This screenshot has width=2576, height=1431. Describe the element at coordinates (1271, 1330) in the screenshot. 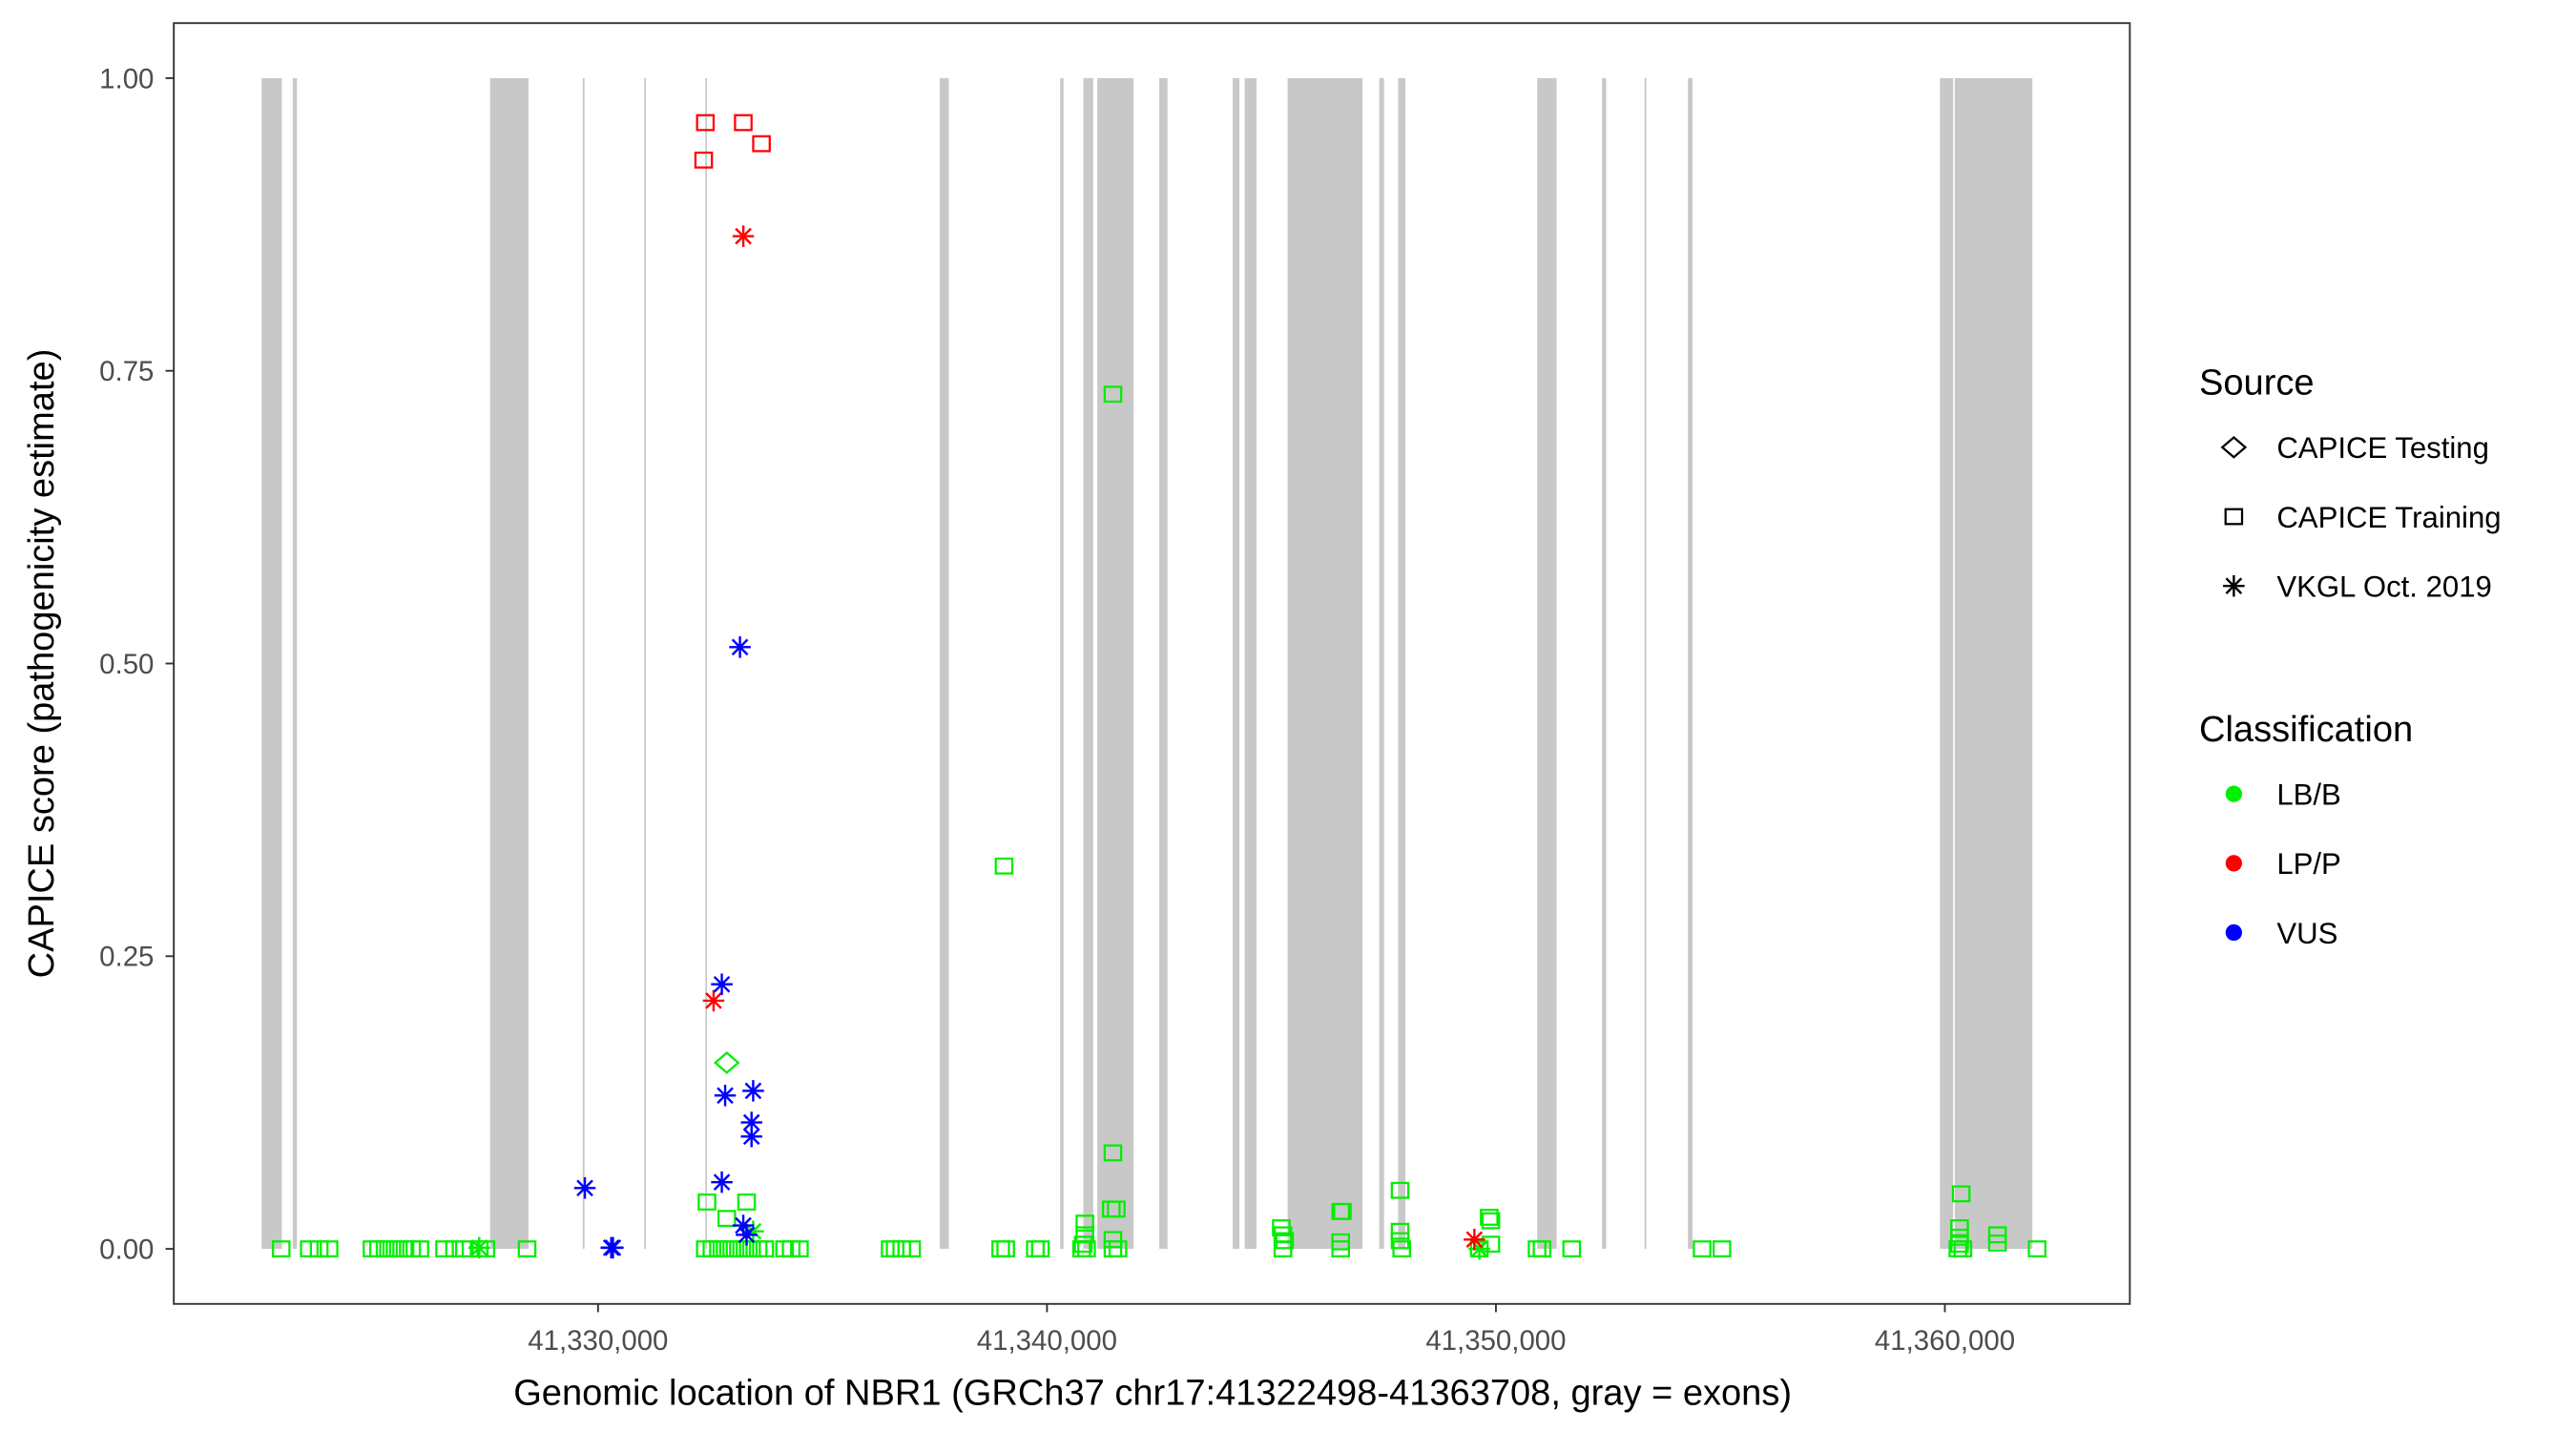

I see `x-axis: 41,330,000 41,340,000 41,350,000 41,360,000` at that location.